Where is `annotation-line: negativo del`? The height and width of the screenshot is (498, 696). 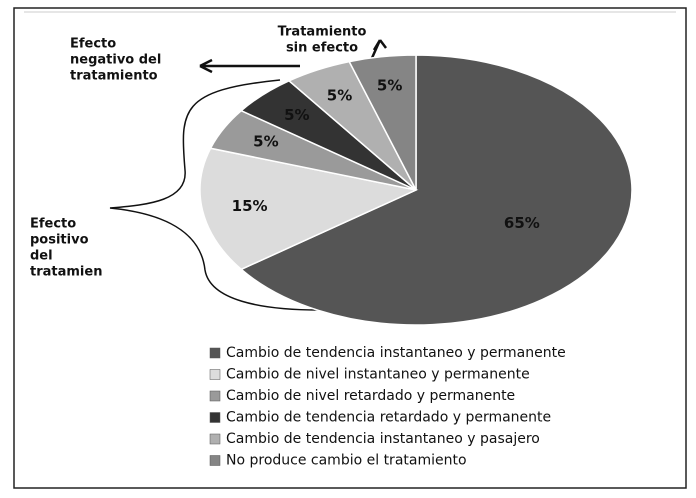
annotation-line: negativo del is located at coordinates (115, 60).